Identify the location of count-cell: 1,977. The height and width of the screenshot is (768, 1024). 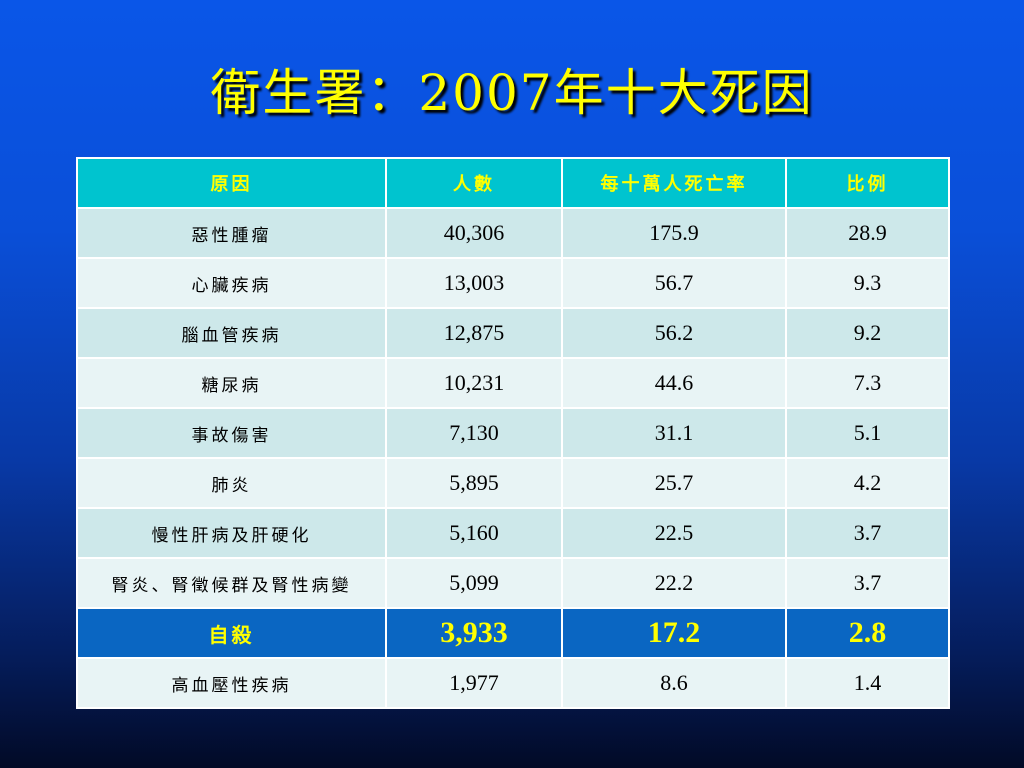
(474, 683).